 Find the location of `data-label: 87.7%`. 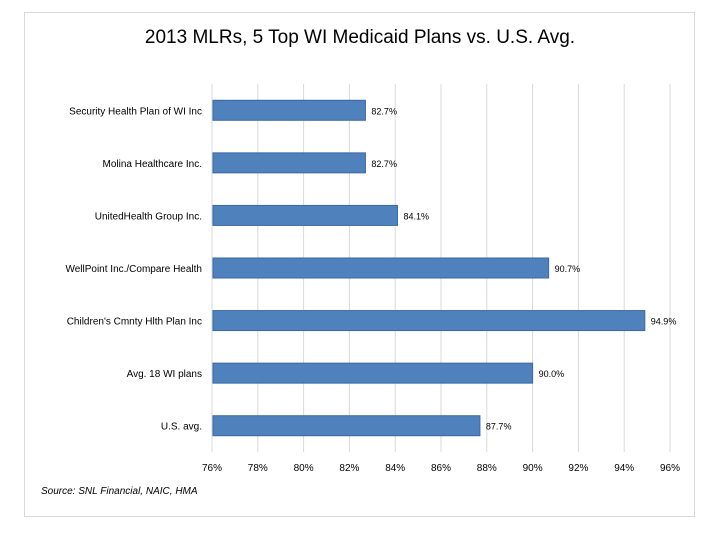

data-label: 87.7% is located at coordinates (499, 427).